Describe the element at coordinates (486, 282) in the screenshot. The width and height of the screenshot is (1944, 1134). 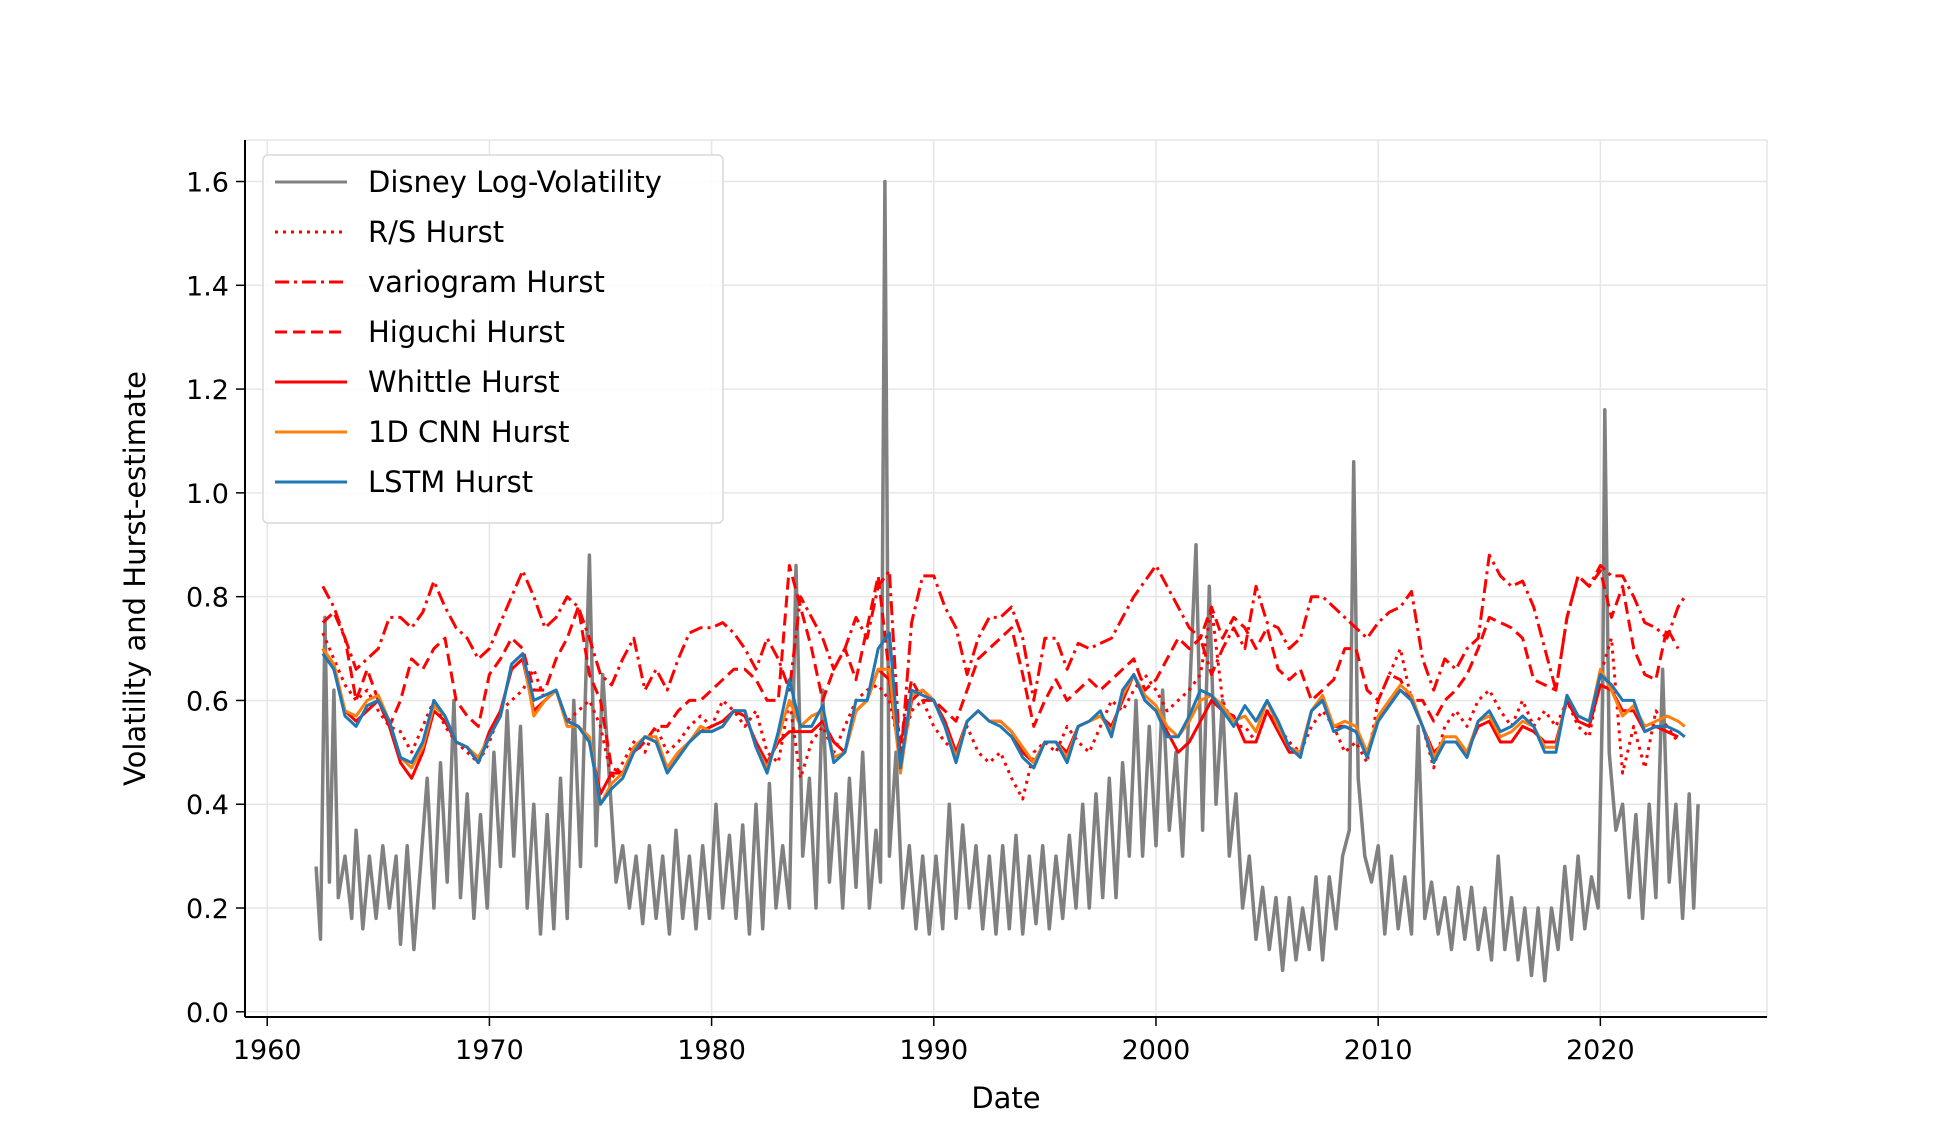
I see `legend-label-2: variogram Hurst` at that location.